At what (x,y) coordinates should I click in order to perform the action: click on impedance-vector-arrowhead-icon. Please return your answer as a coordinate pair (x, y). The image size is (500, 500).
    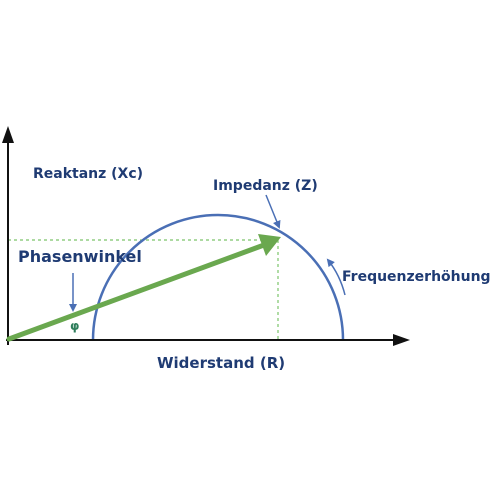
    Looking at the image, I should click on (269, 245).